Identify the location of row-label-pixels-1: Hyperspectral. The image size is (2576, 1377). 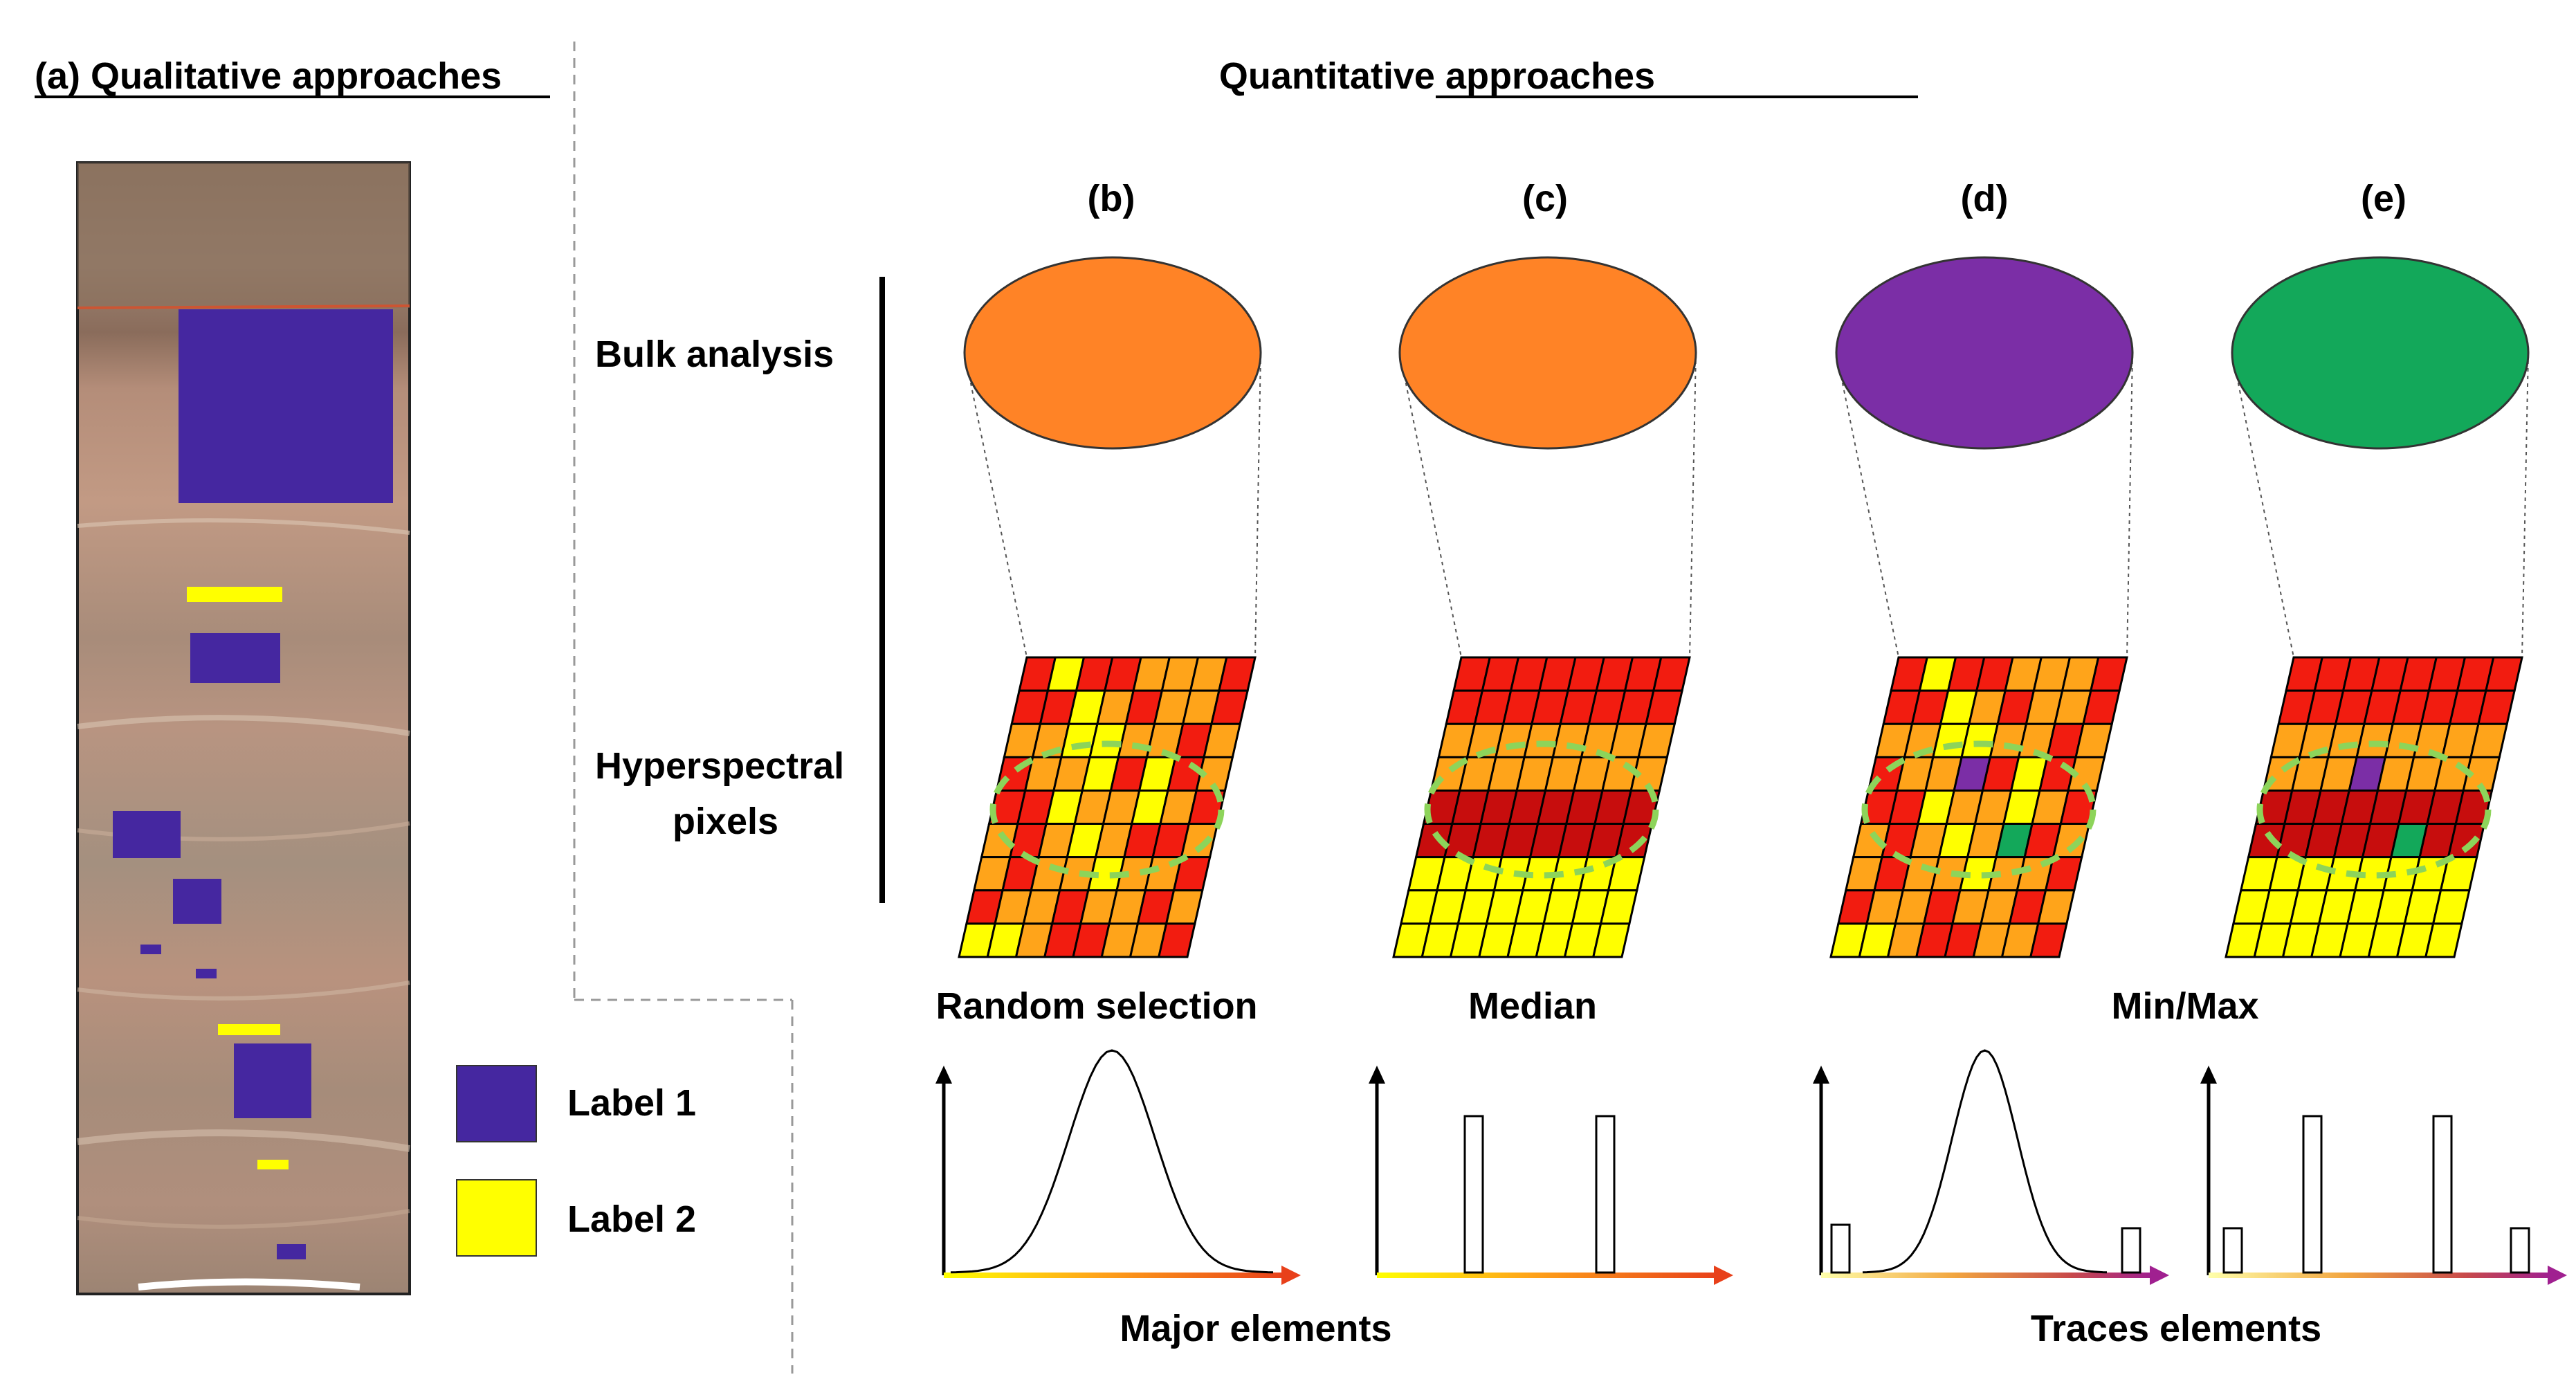
(719, 766).